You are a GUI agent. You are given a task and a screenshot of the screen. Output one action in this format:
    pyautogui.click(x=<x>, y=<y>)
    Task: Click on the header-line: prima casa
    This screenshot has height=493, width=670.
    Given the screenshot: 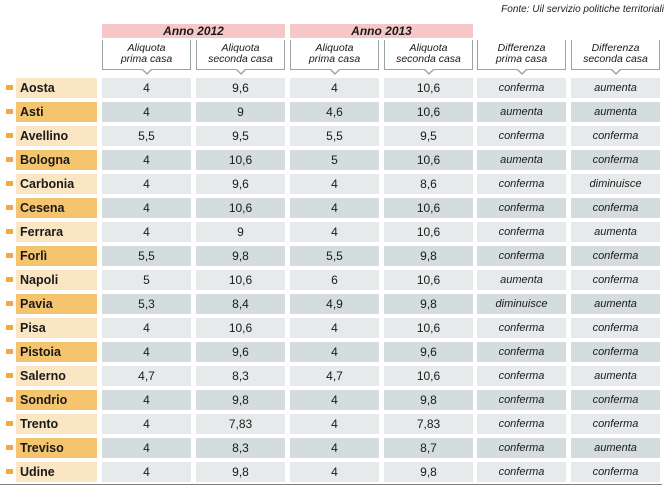 What is the action you would take?
    pyautogui.click(x=146, y=59)
    